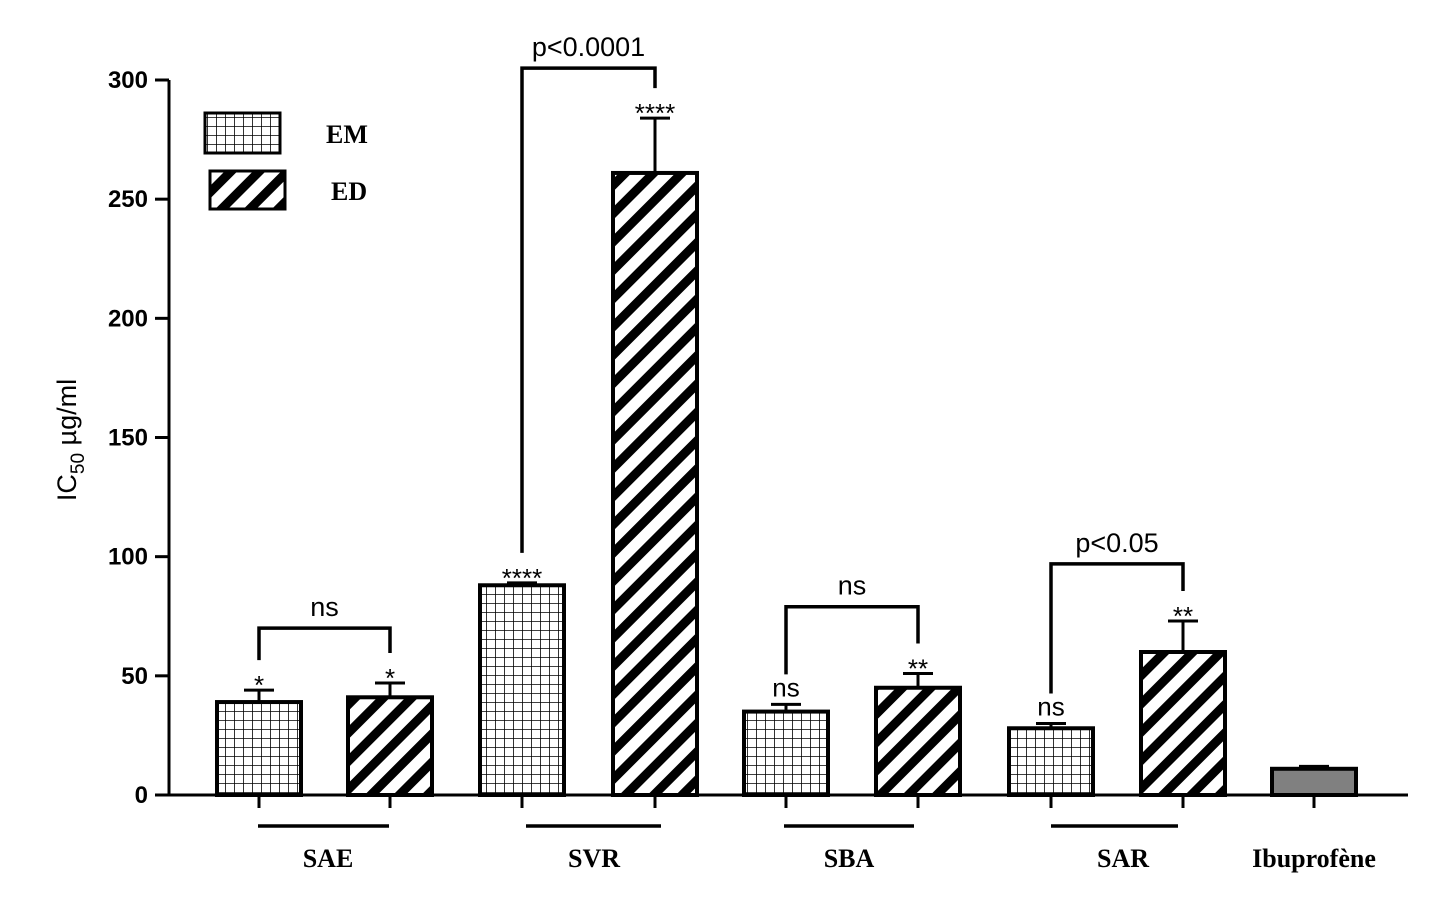 The image size is (1430, 906). I want to click on legend-swatch-em, so click(242, 133).